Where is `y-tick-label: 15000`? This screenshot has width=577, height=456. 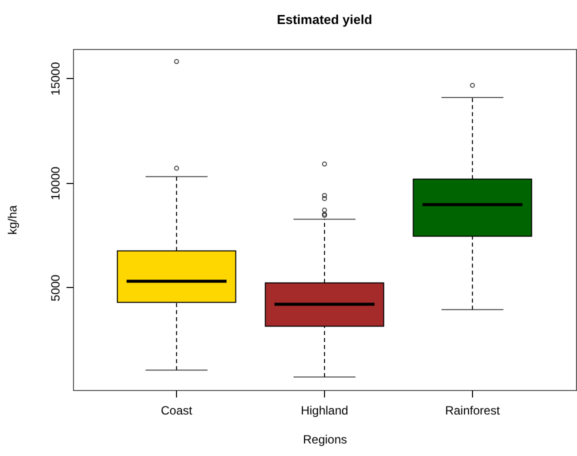
y-tick-label: 15000 is located at coordinates (55, 79).